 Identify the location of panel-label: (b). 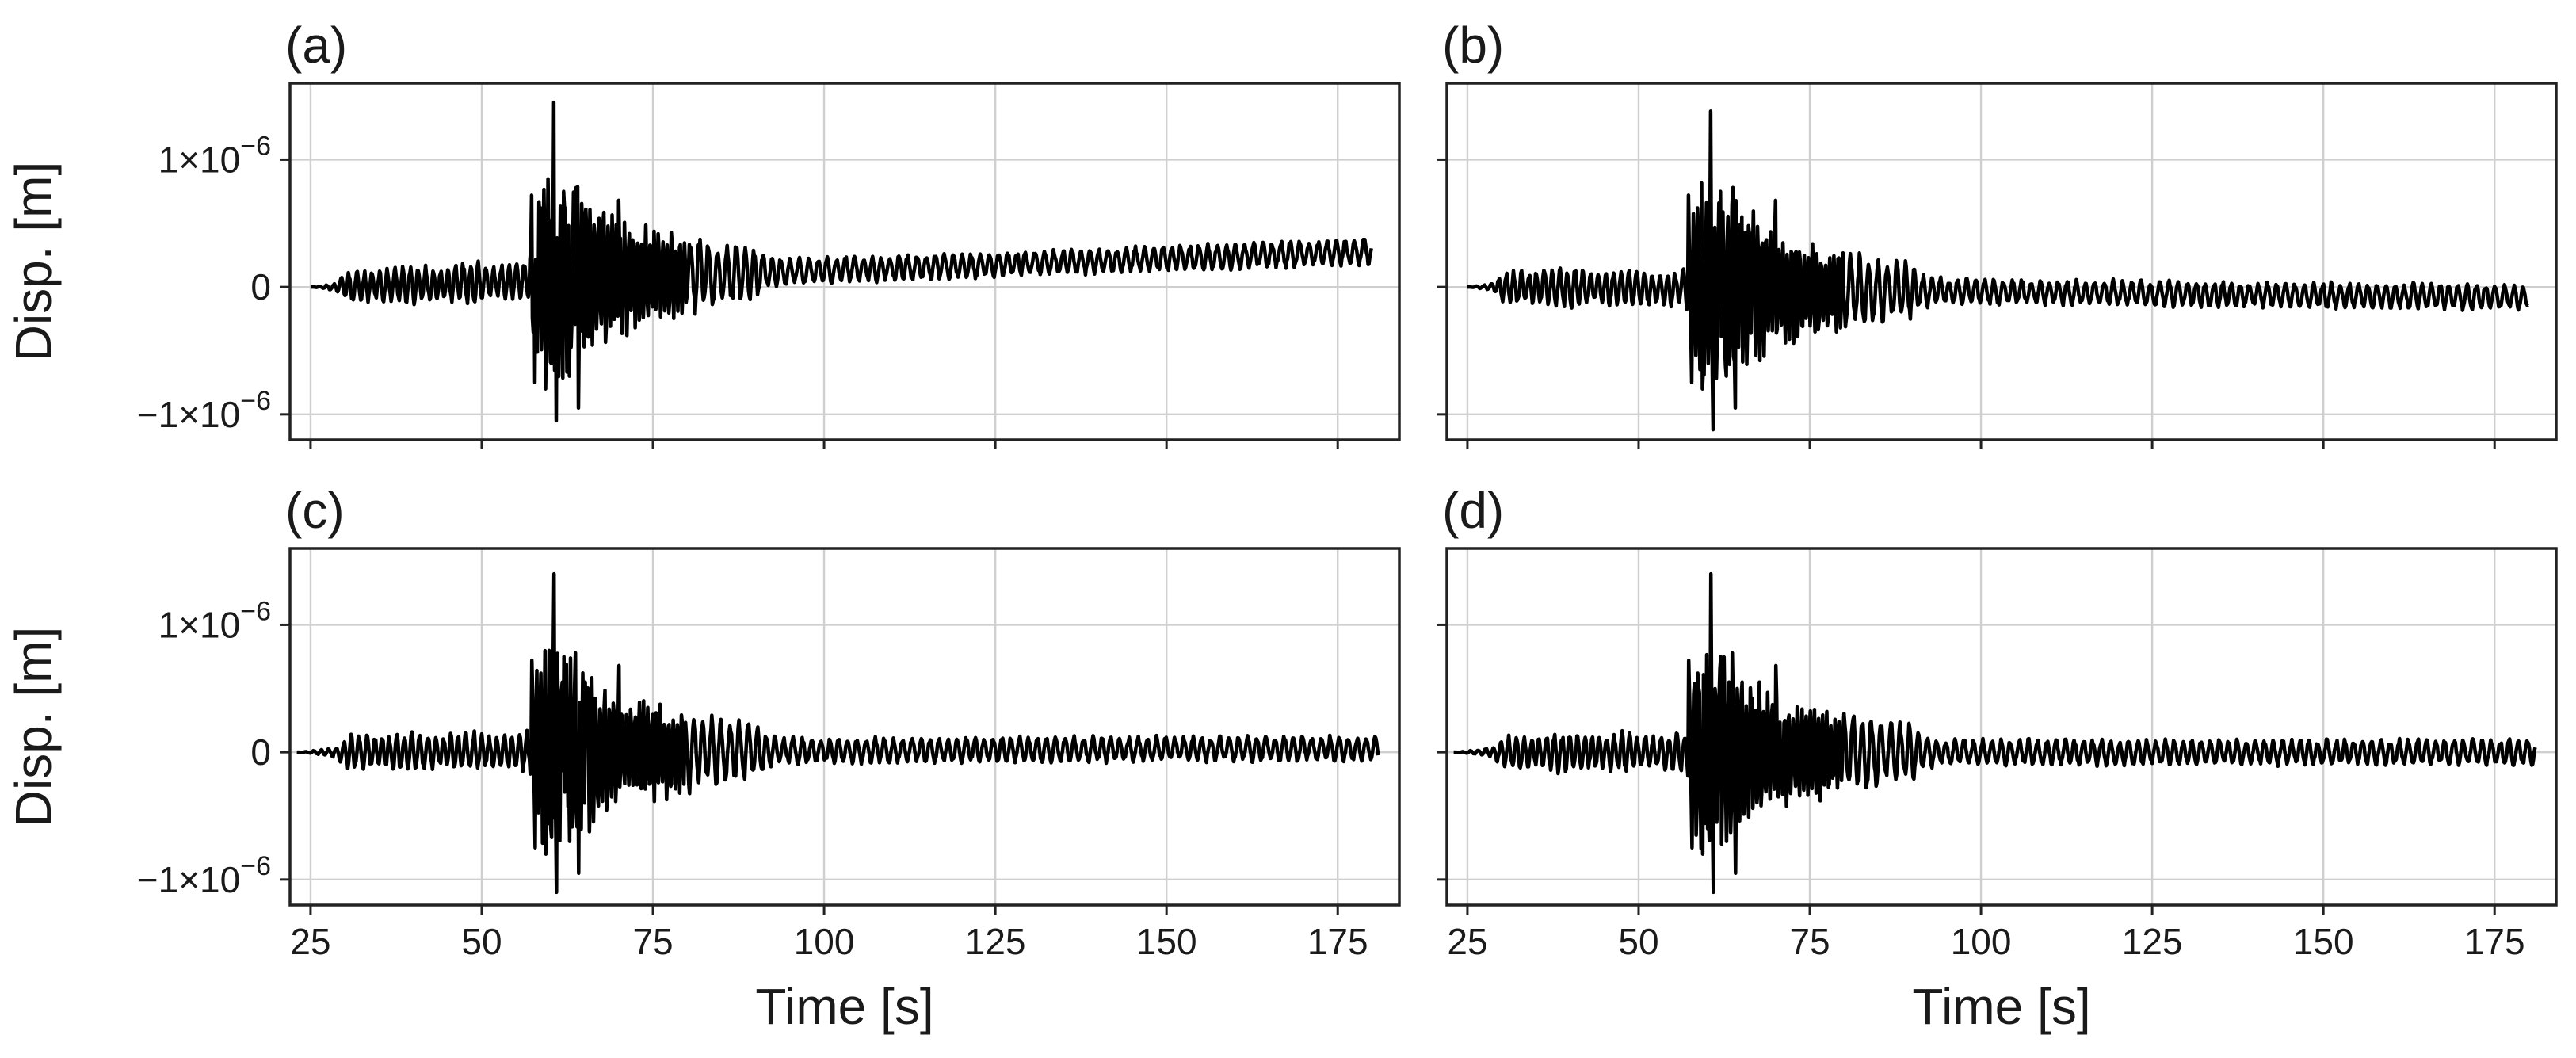
(1473, 45).